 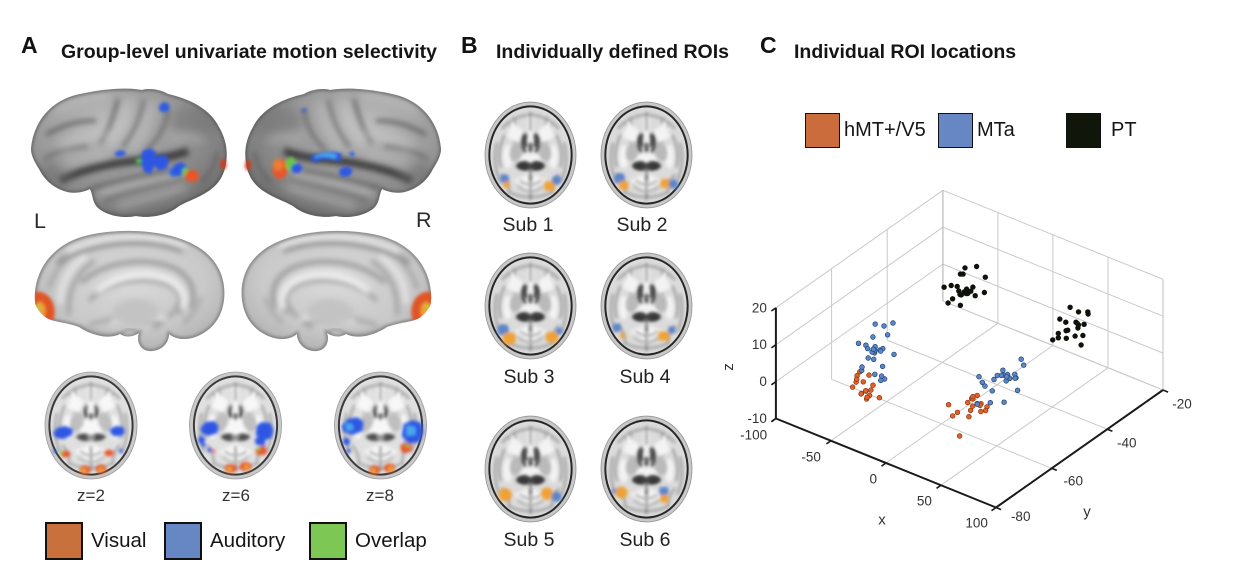 I want to click on svg-text: -40, so click(x=1127, y=443).